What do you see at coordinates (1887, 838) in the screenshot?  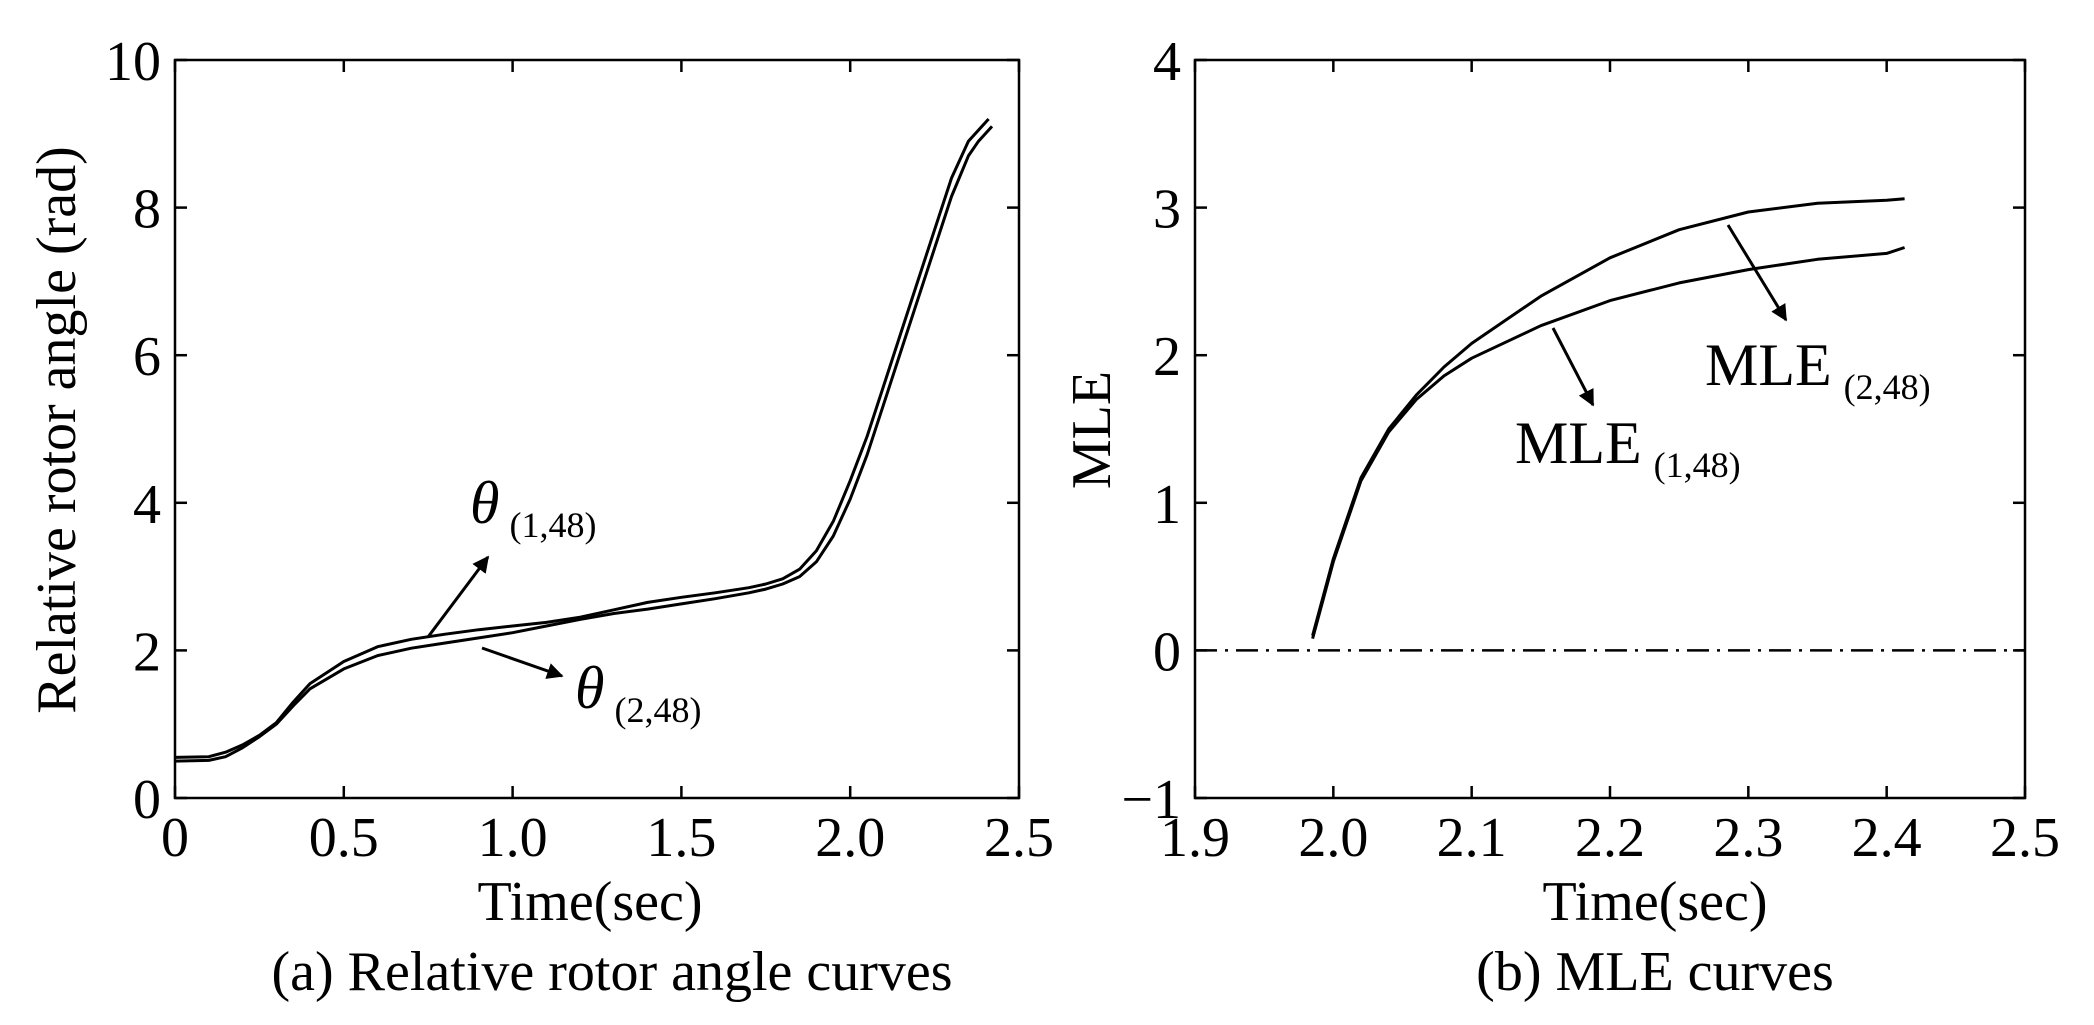 I see `x-tick-label: 2.4` at bounding box center [1887, 838].